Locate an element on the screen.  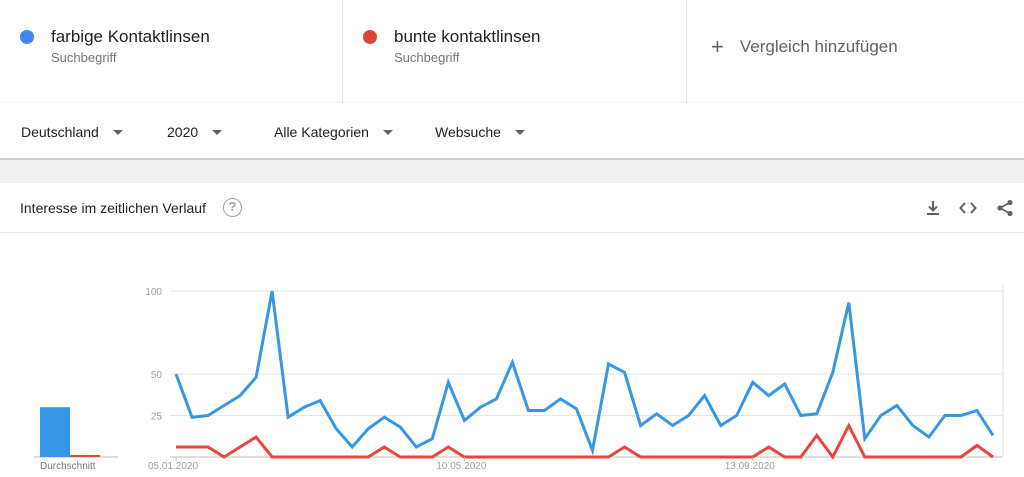
y-tick-label: 50 is located at coordinates (157, 375).